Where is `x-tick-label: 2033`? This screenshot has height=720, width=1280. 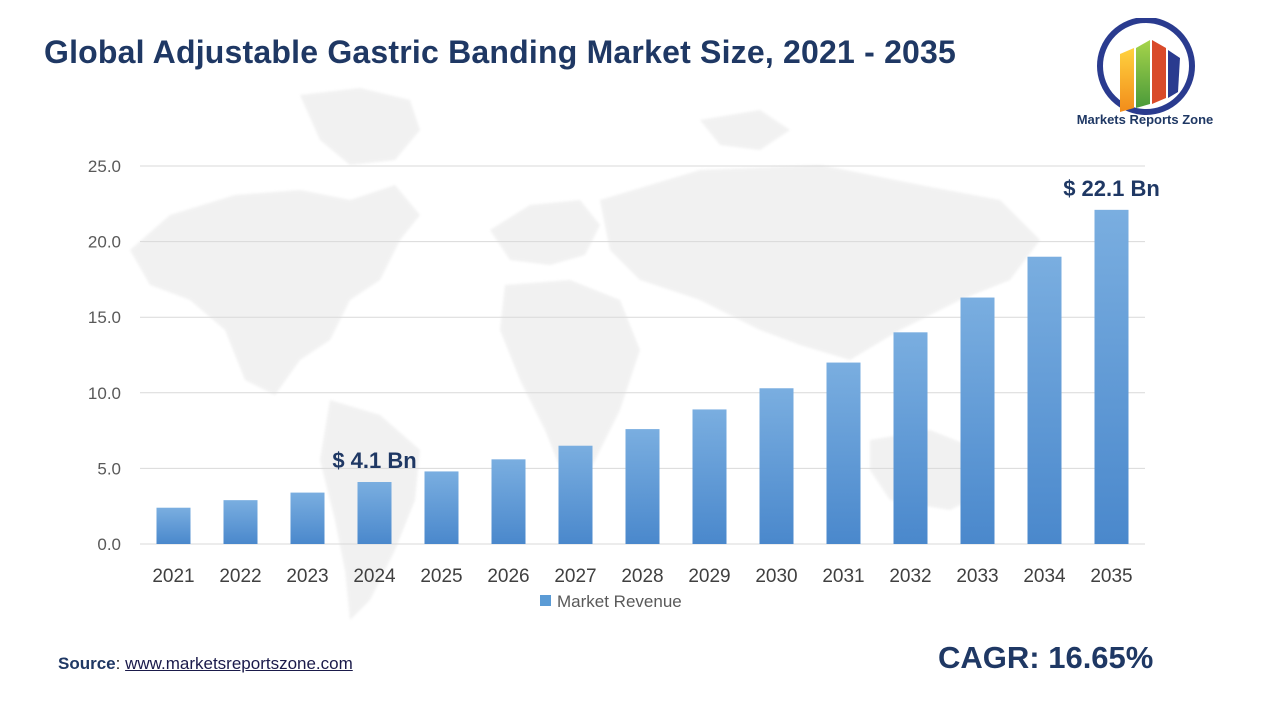
x-tick-label: 2033 is located at coordinates (977, 576).